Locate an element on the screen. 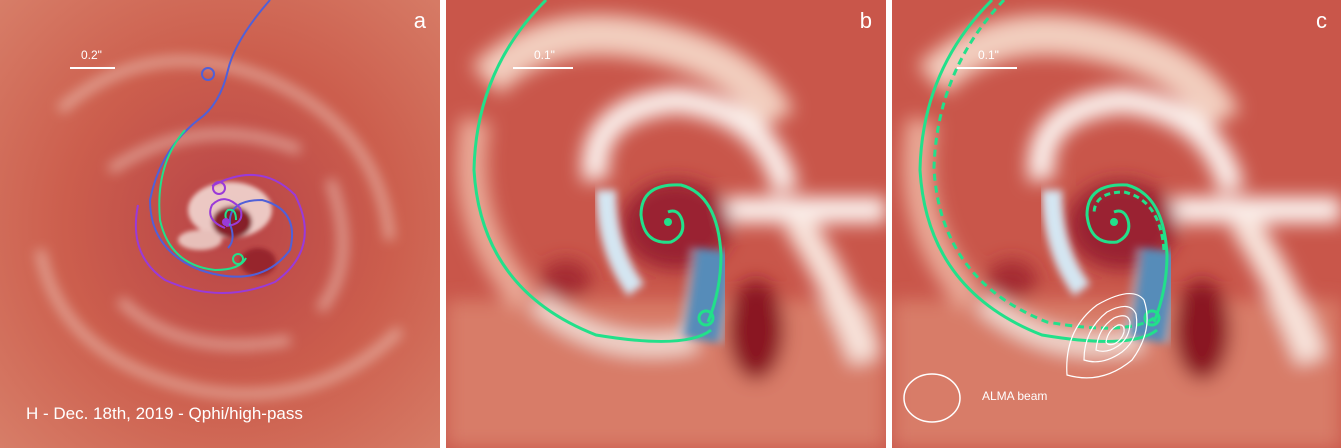 The width and height of the screenshot is (1341, 448). scale-label: 0.2" is located at coordinates (91, 55).